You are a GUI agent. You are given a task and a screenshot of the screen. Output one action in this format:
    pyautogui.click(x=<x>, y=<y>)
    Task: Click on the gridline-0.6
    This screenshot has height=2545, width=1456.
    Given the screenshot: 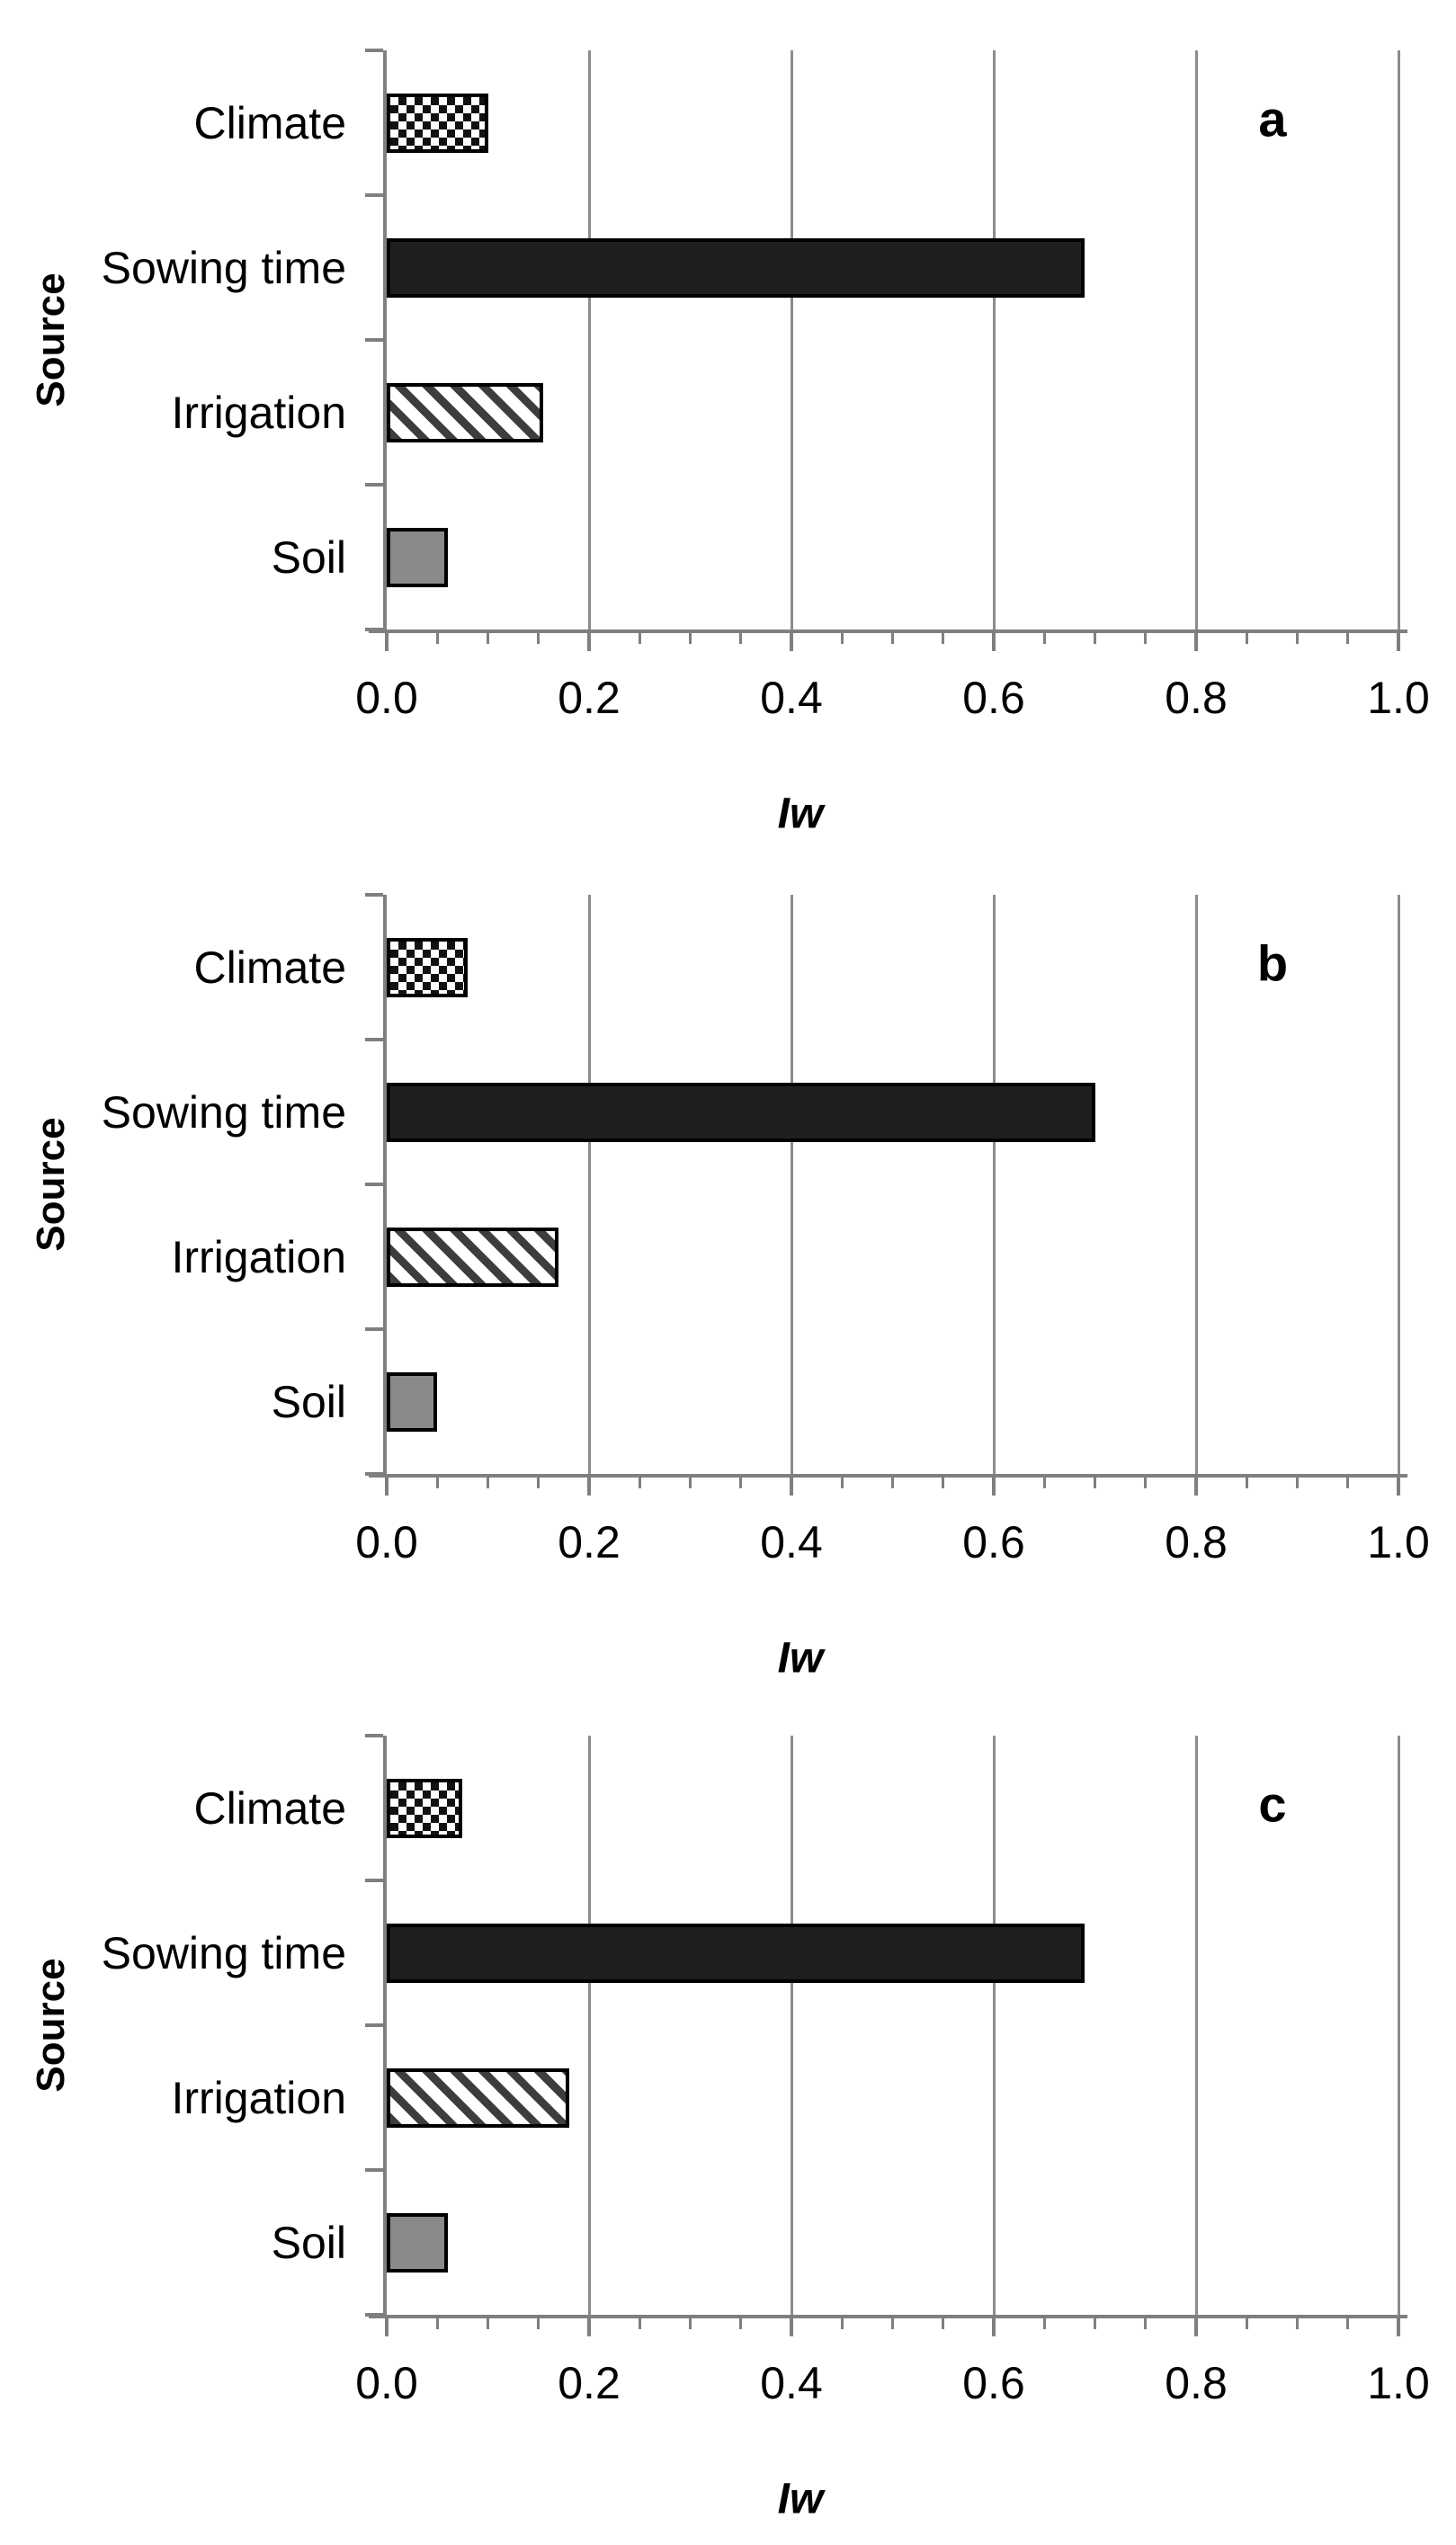 What is the action you would take?
    pyautogui.click(x=994, y=2025)
    